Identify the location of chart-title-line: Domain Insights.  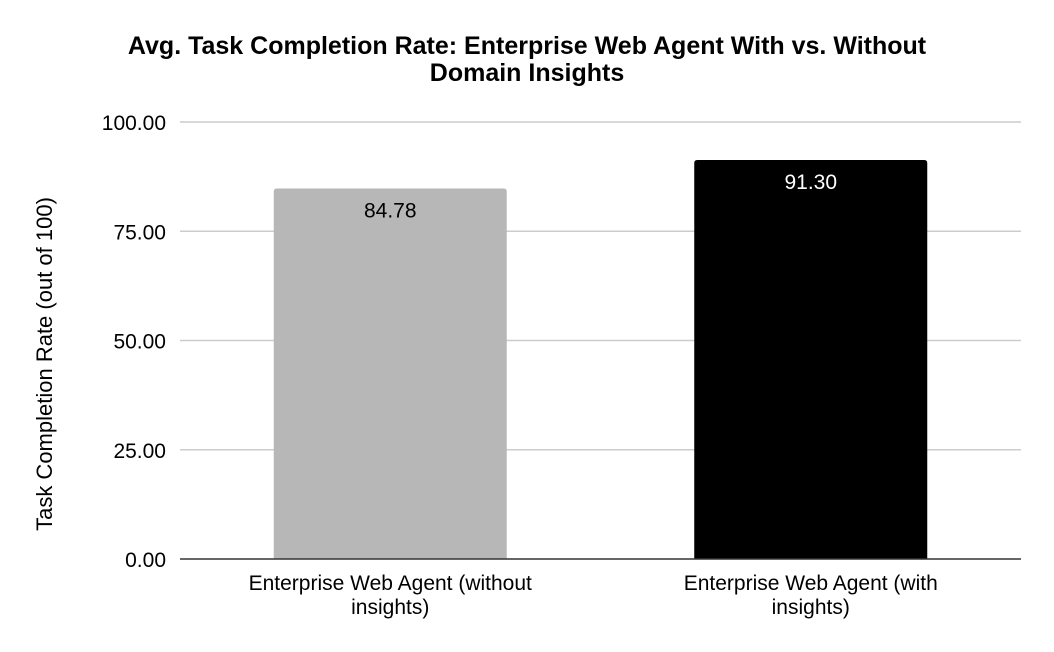
(527, 73).